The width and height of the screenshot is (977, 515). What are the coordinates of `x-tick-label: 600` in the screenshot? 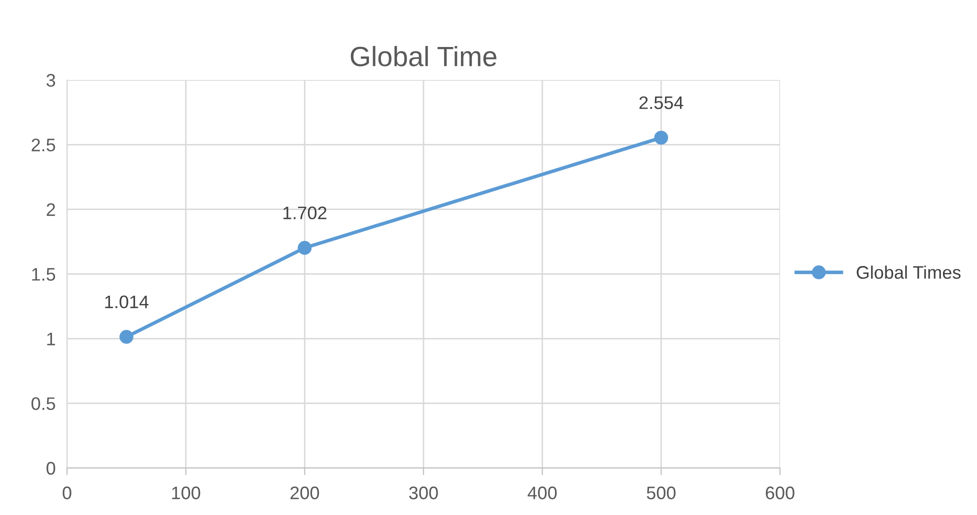 It's located at (780, 493).